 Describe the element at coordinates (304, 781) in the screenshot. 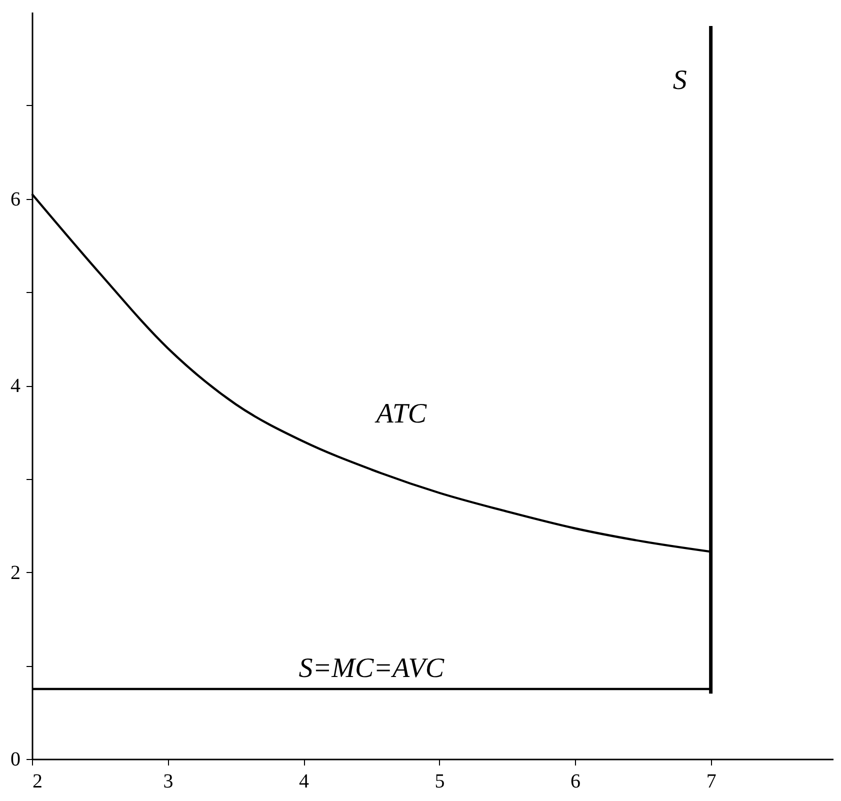

I see `x-tick-label: 4` at that location.